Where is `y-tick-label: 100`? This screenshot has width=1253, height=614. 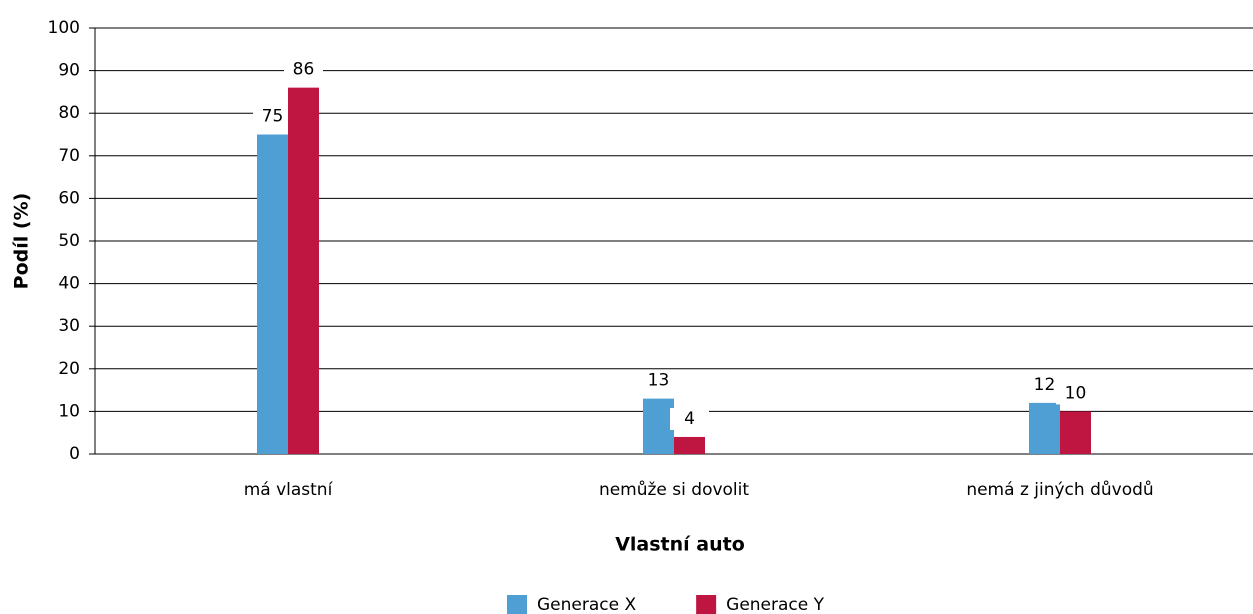
y-tick-label: 100 is located at coordinates (64, 28).